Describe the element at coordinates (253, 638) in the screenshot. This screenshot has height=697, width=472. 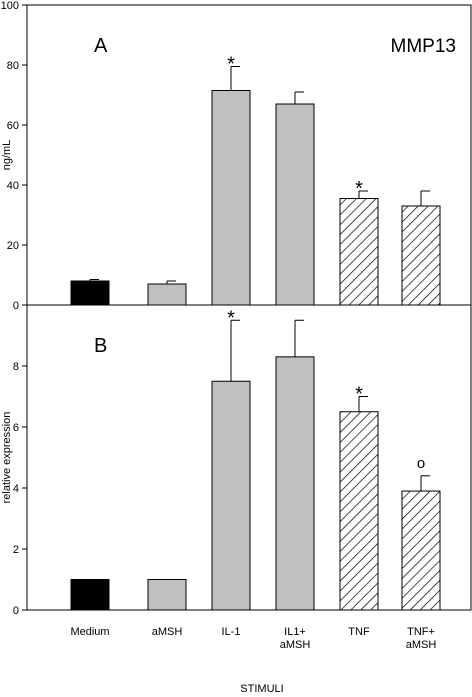
I see `x-category-labels: Medium aMSH IL-1 IL1+ aMSH TNF TNF+ aMSH` at that location.